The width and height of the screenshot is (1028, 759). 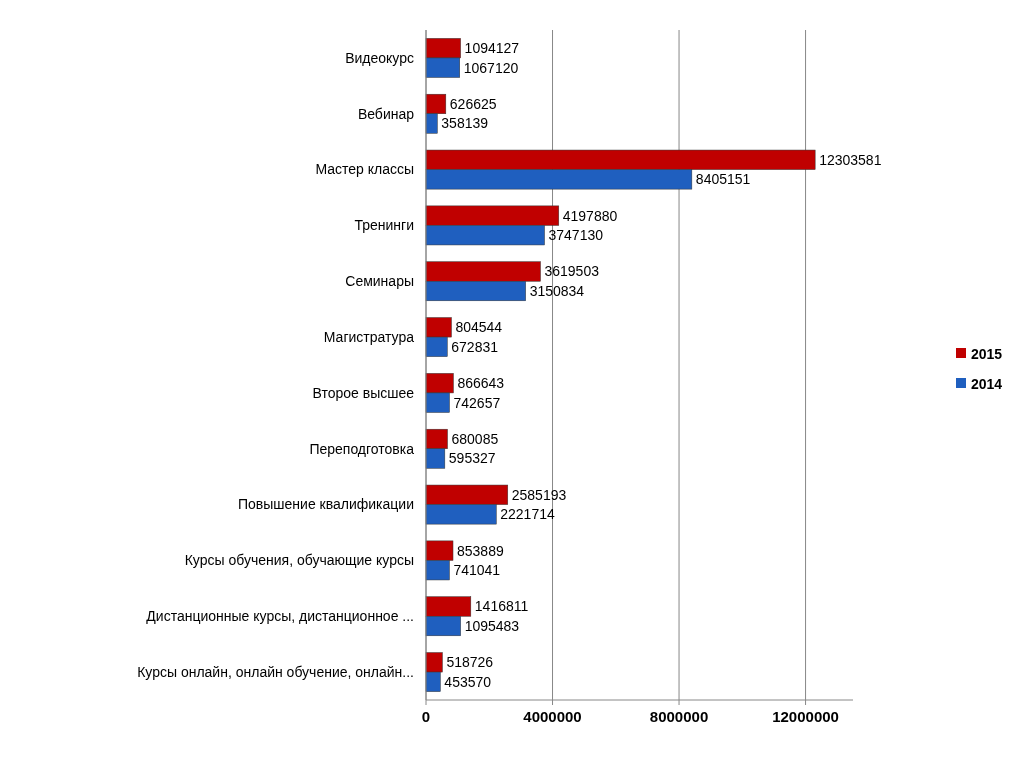 What do you see at coordinates (590, 215) in the screenshot?
I see `data-label: 4197880` at bounding box center [590, 215].